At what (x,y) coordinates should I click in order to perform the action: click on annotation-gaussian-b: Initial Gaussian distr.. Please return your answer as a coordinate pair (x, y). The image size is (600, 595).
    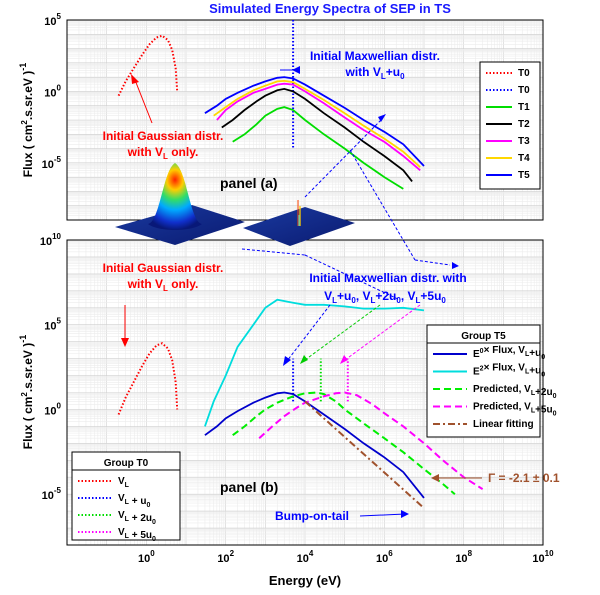
    Looking at the image, I should click on (163, 268).